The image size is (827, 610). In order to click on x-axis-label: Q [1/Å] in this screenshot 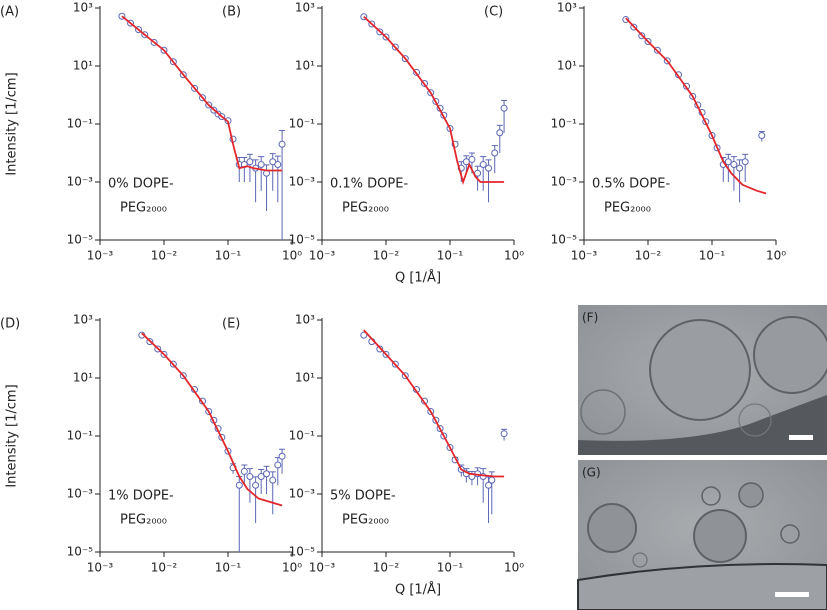, I will do `click(418, 278)`.